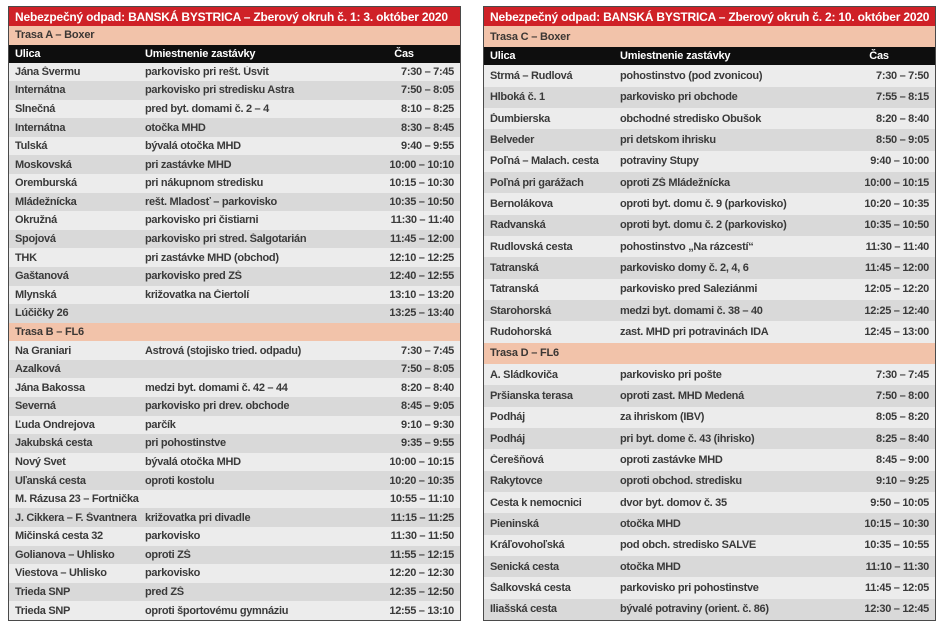  What do you see at coordinates (507, 417) in the screenshot?
I see `street-cell: Podháj` at bounding box center [507, 417].